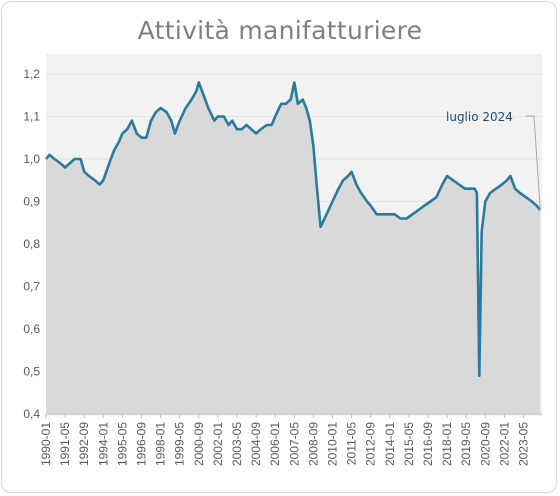 This screenshot has height=496, width=560. I want to click on y-tick-label: 0,9, so click(31, 202).